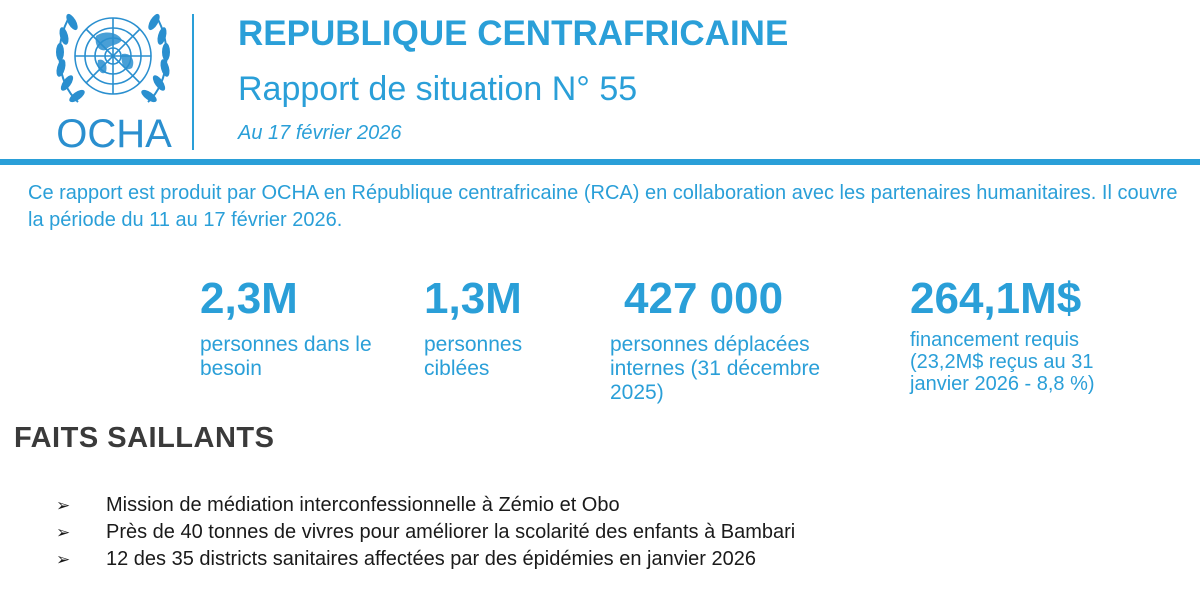 The width and height of the screenshot is (1200, 608). I want to click on header-divider, so click(193, 82).